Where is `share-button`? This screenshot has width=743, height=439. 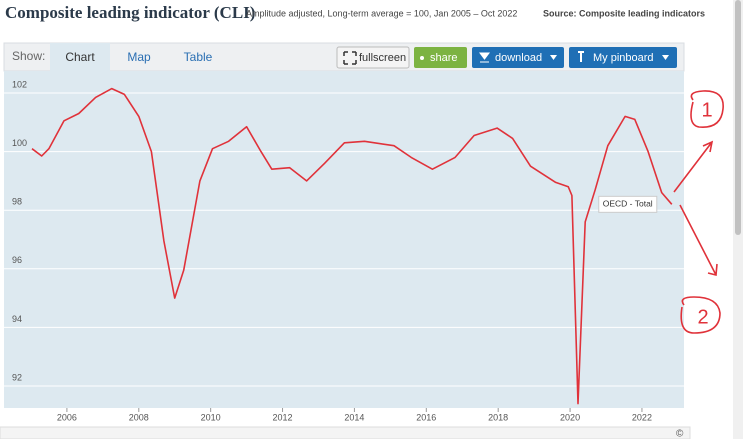 share-button is located at coordinates (440, 57).